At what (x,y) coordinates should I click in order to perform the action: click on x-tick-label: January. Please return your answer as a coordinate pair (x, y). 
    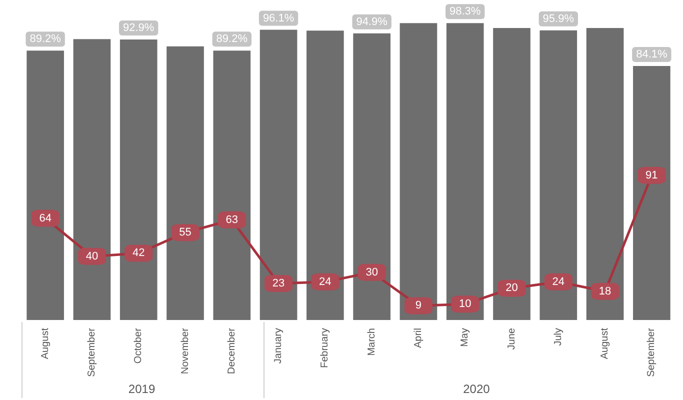
    Looking at the image, I should click on (278, 346).